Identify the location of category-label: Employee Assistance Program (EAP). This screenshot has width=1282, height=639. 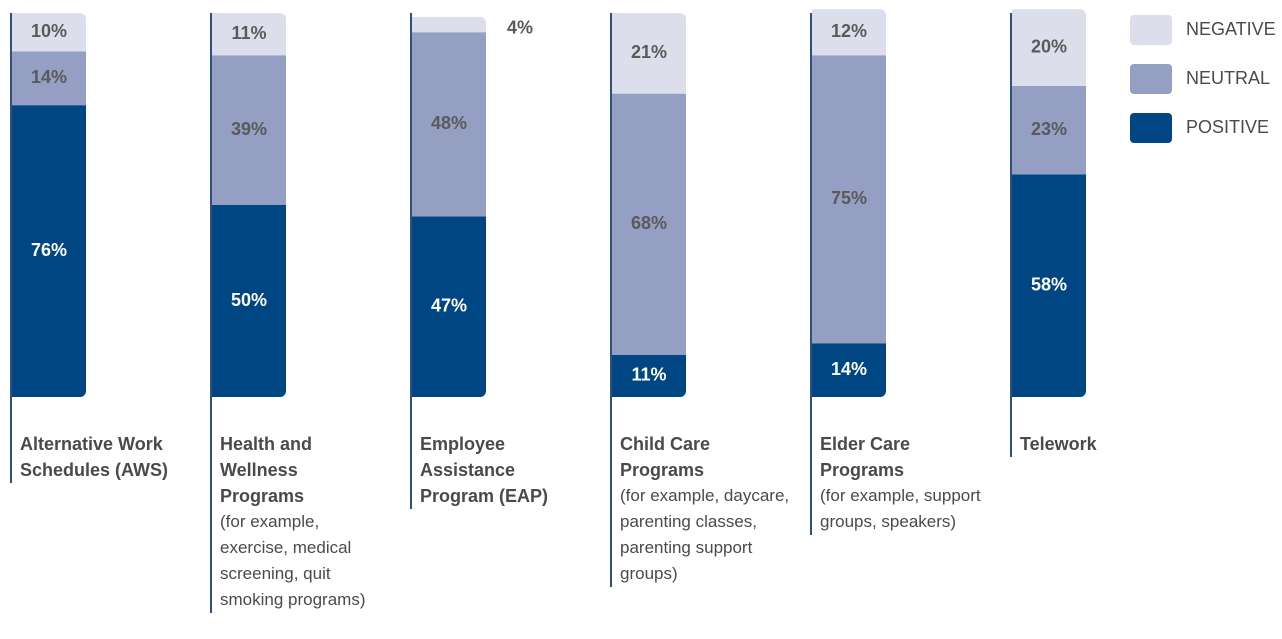
(502, 261).